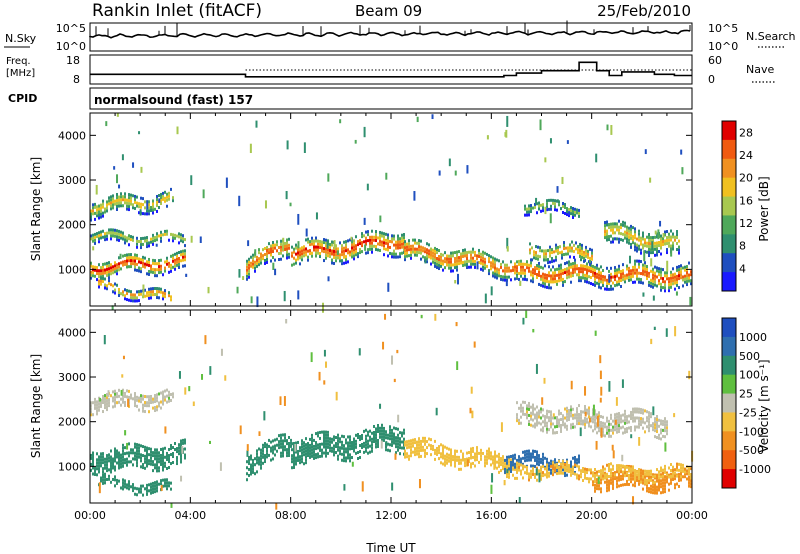  Describe the element at coordinates (542, 401) in the screenshot. I see `velocity-scatter-cell` at that location.